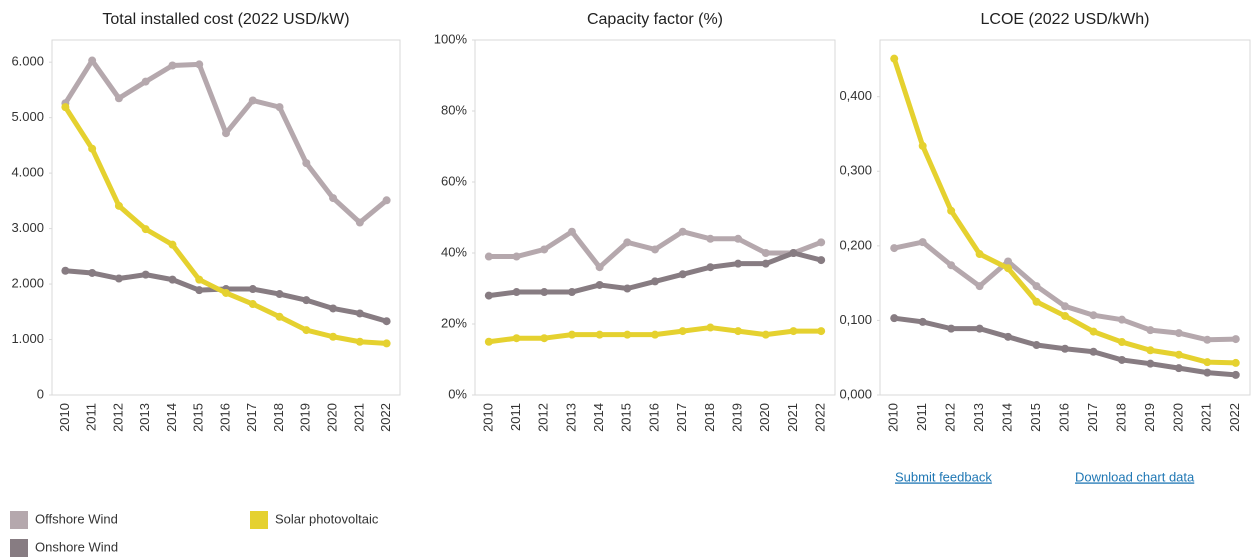  I want to click on y-tick-label: 100%, so click(451, 38).